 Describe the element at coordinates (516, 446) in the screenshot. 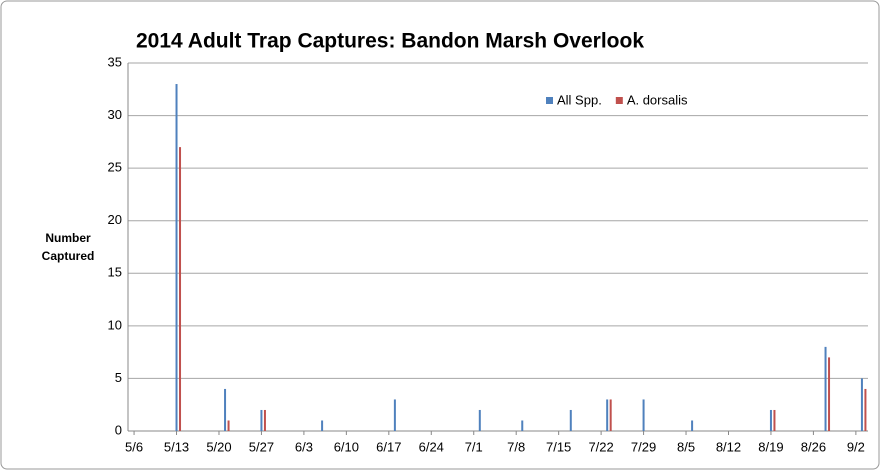

I see `x-tick-label: 7/8` at that location.